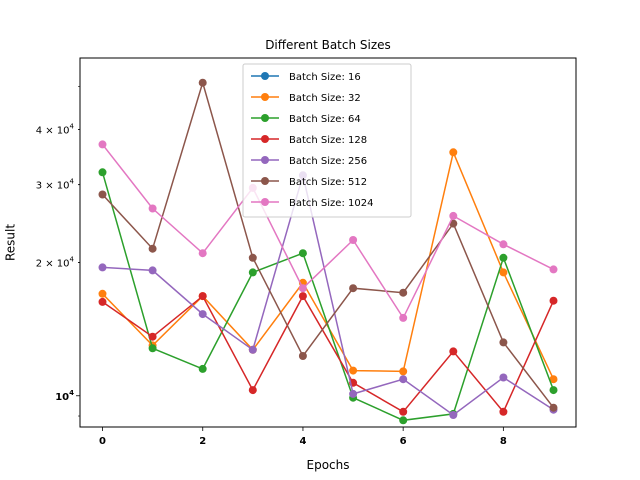 This screenshot has height=480, width=640. I want to click on x-tick-label: 4, so click(302, 441).